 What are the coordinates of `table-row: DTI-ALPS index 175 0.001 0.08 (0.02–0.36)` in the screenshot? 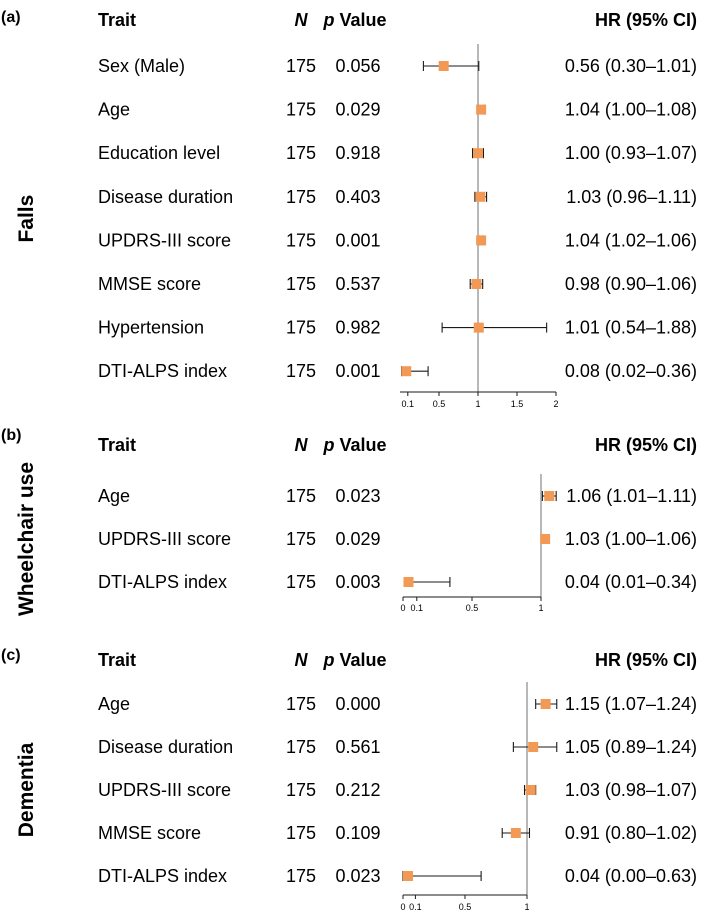 It's located at (397, 371).